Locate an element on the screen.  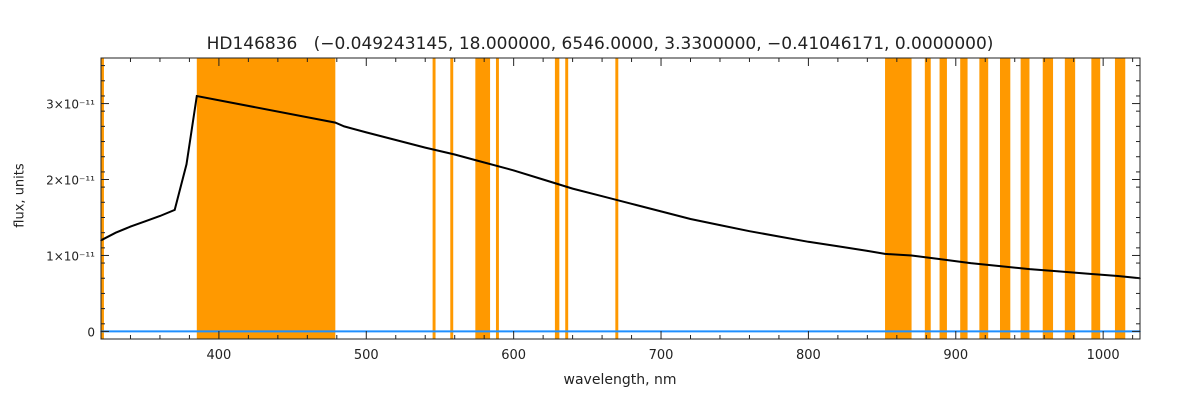
x-tick-label: 1000 is located at coordinates (1103, 355).